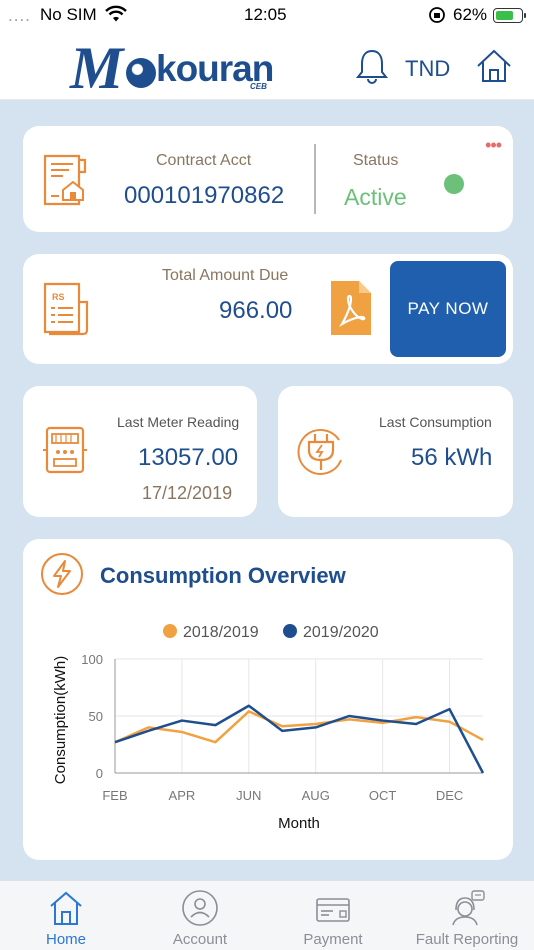 This screenshot has width=534, height=950. I want to click on y-tick-label: 50, so click(96, 716).